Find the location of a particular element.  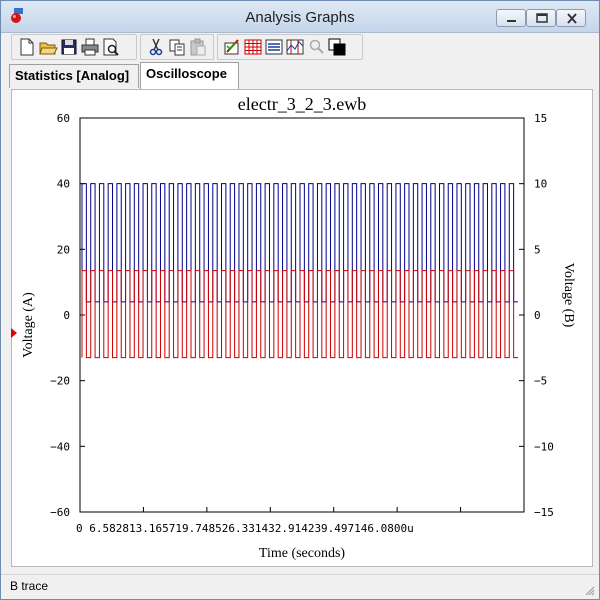

open-folder-icon is located at coordinates (48, 48).